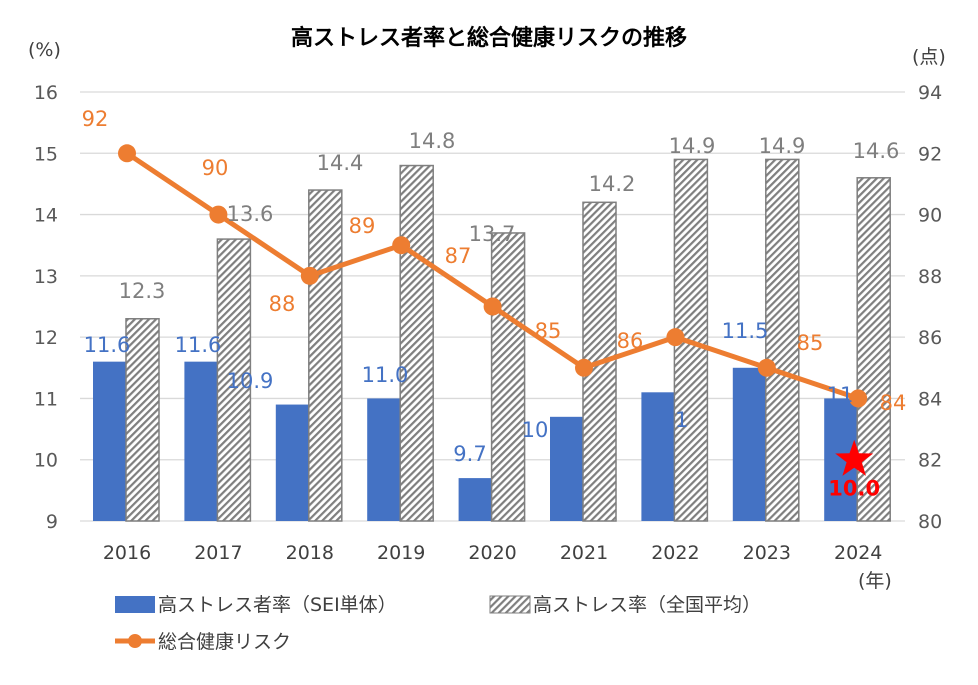 The image size is (978, 685). Describe the element at coordinates (630, 341) in the screenshot. I see `data-label-health-risk: 86` at that location.